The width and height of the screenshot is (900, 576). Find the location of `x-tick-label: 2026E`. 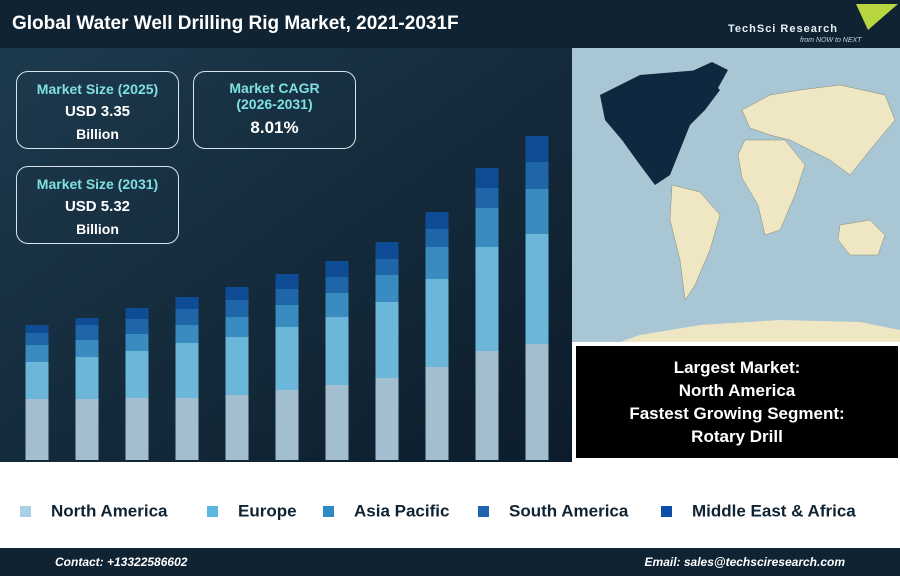

x-tick-label: 2026E is located at coordinates (287, 468).